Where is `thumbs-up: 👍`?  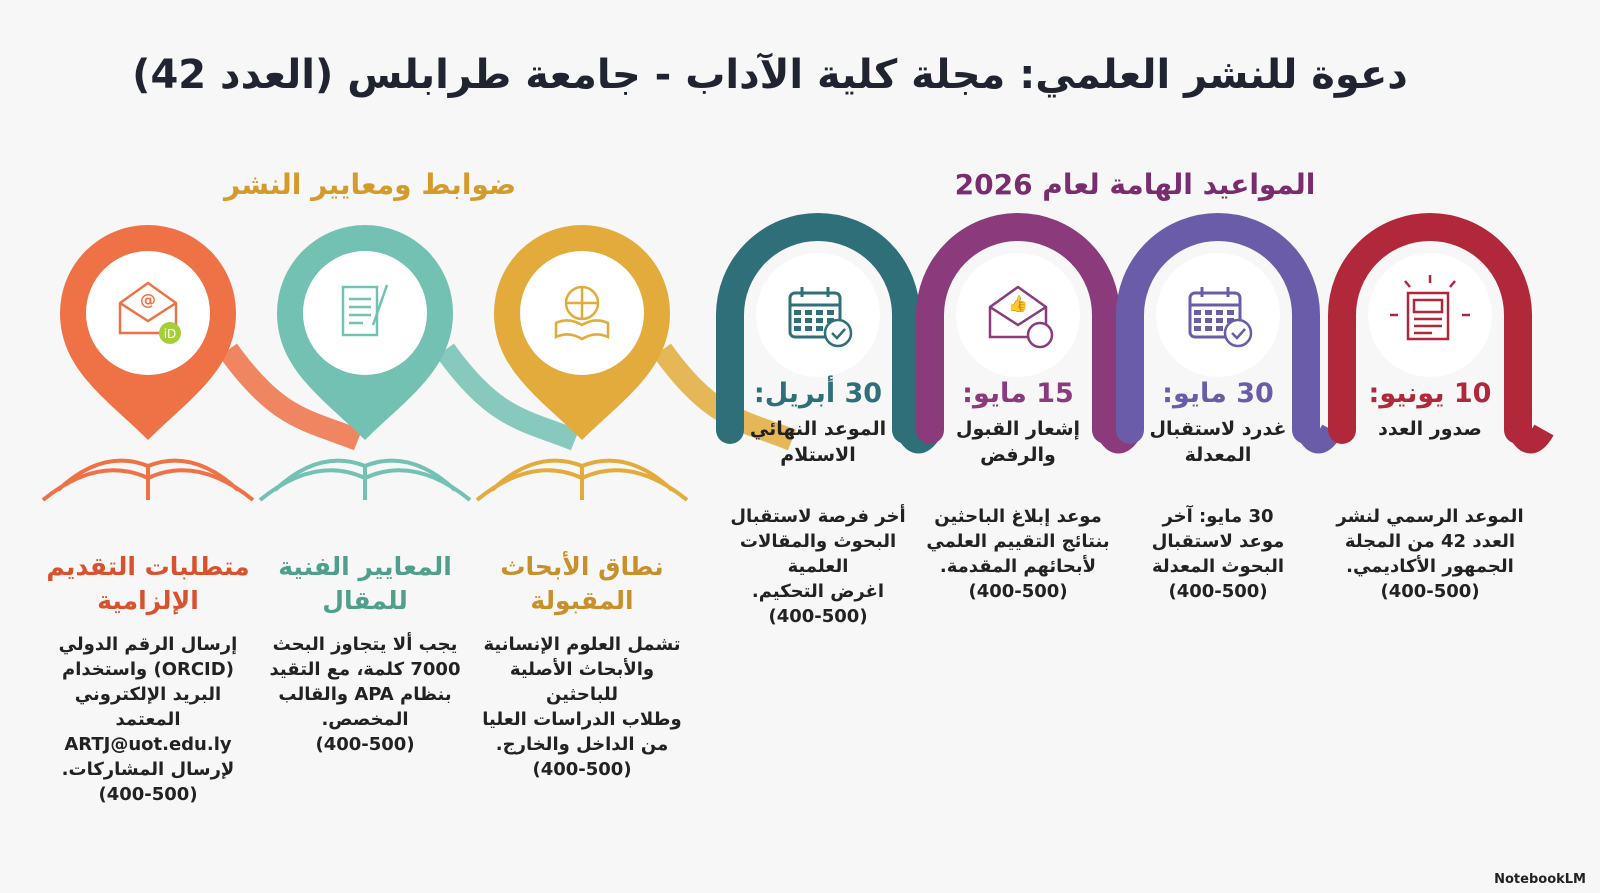
thumbs-up: 👍 is located at coordinates (1018, 303).